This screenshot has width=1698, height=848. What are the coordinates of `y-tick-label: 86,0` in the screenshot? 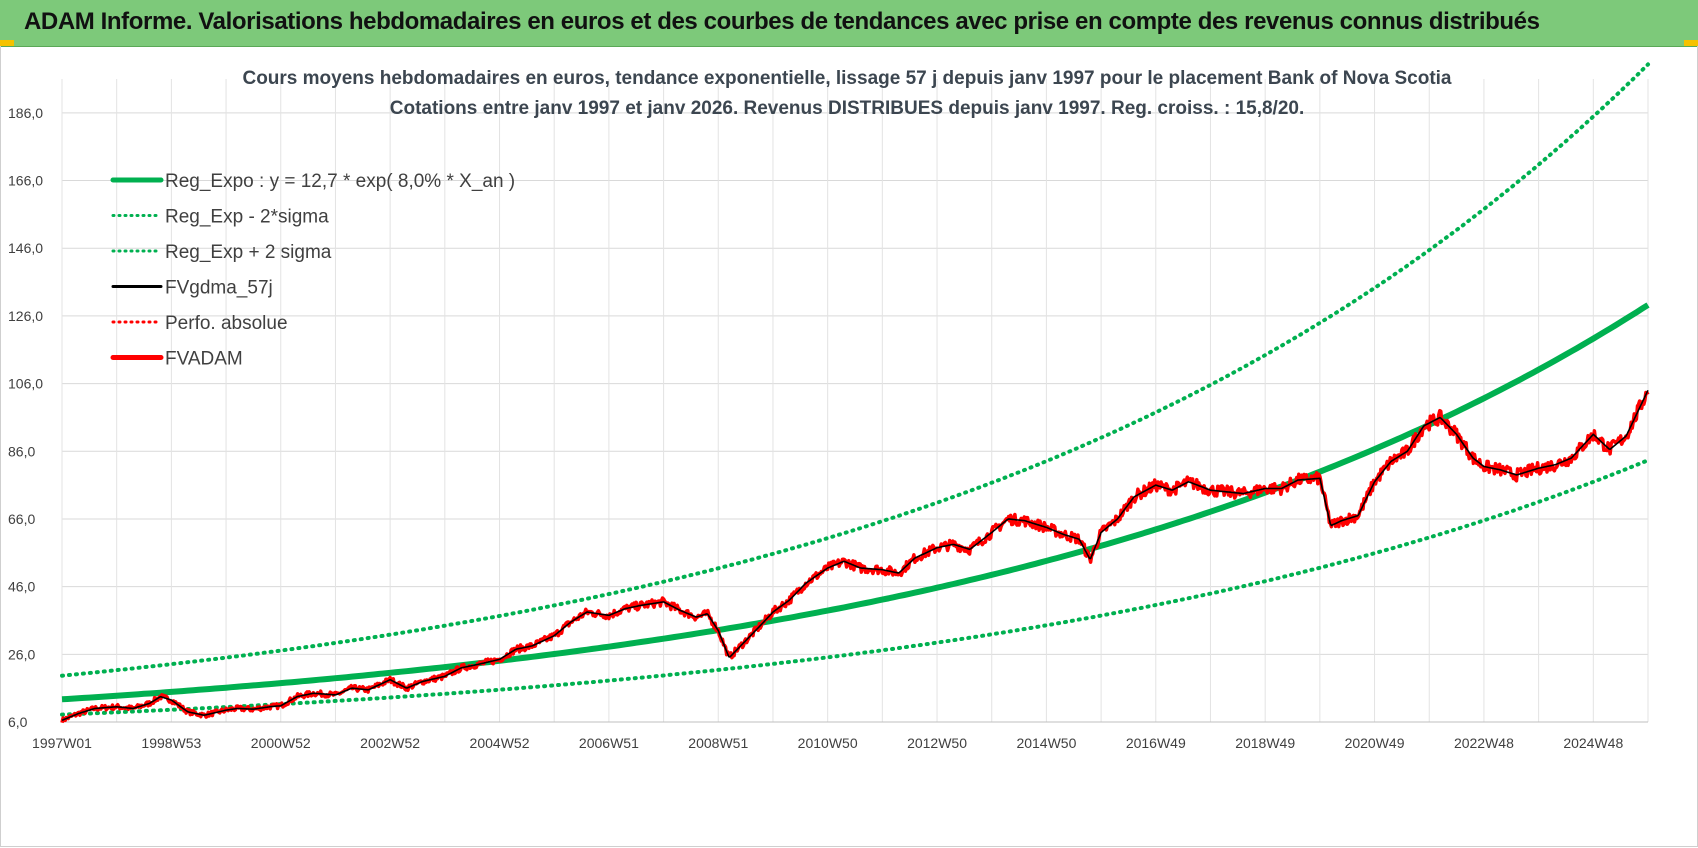 It's located at (21, 451).